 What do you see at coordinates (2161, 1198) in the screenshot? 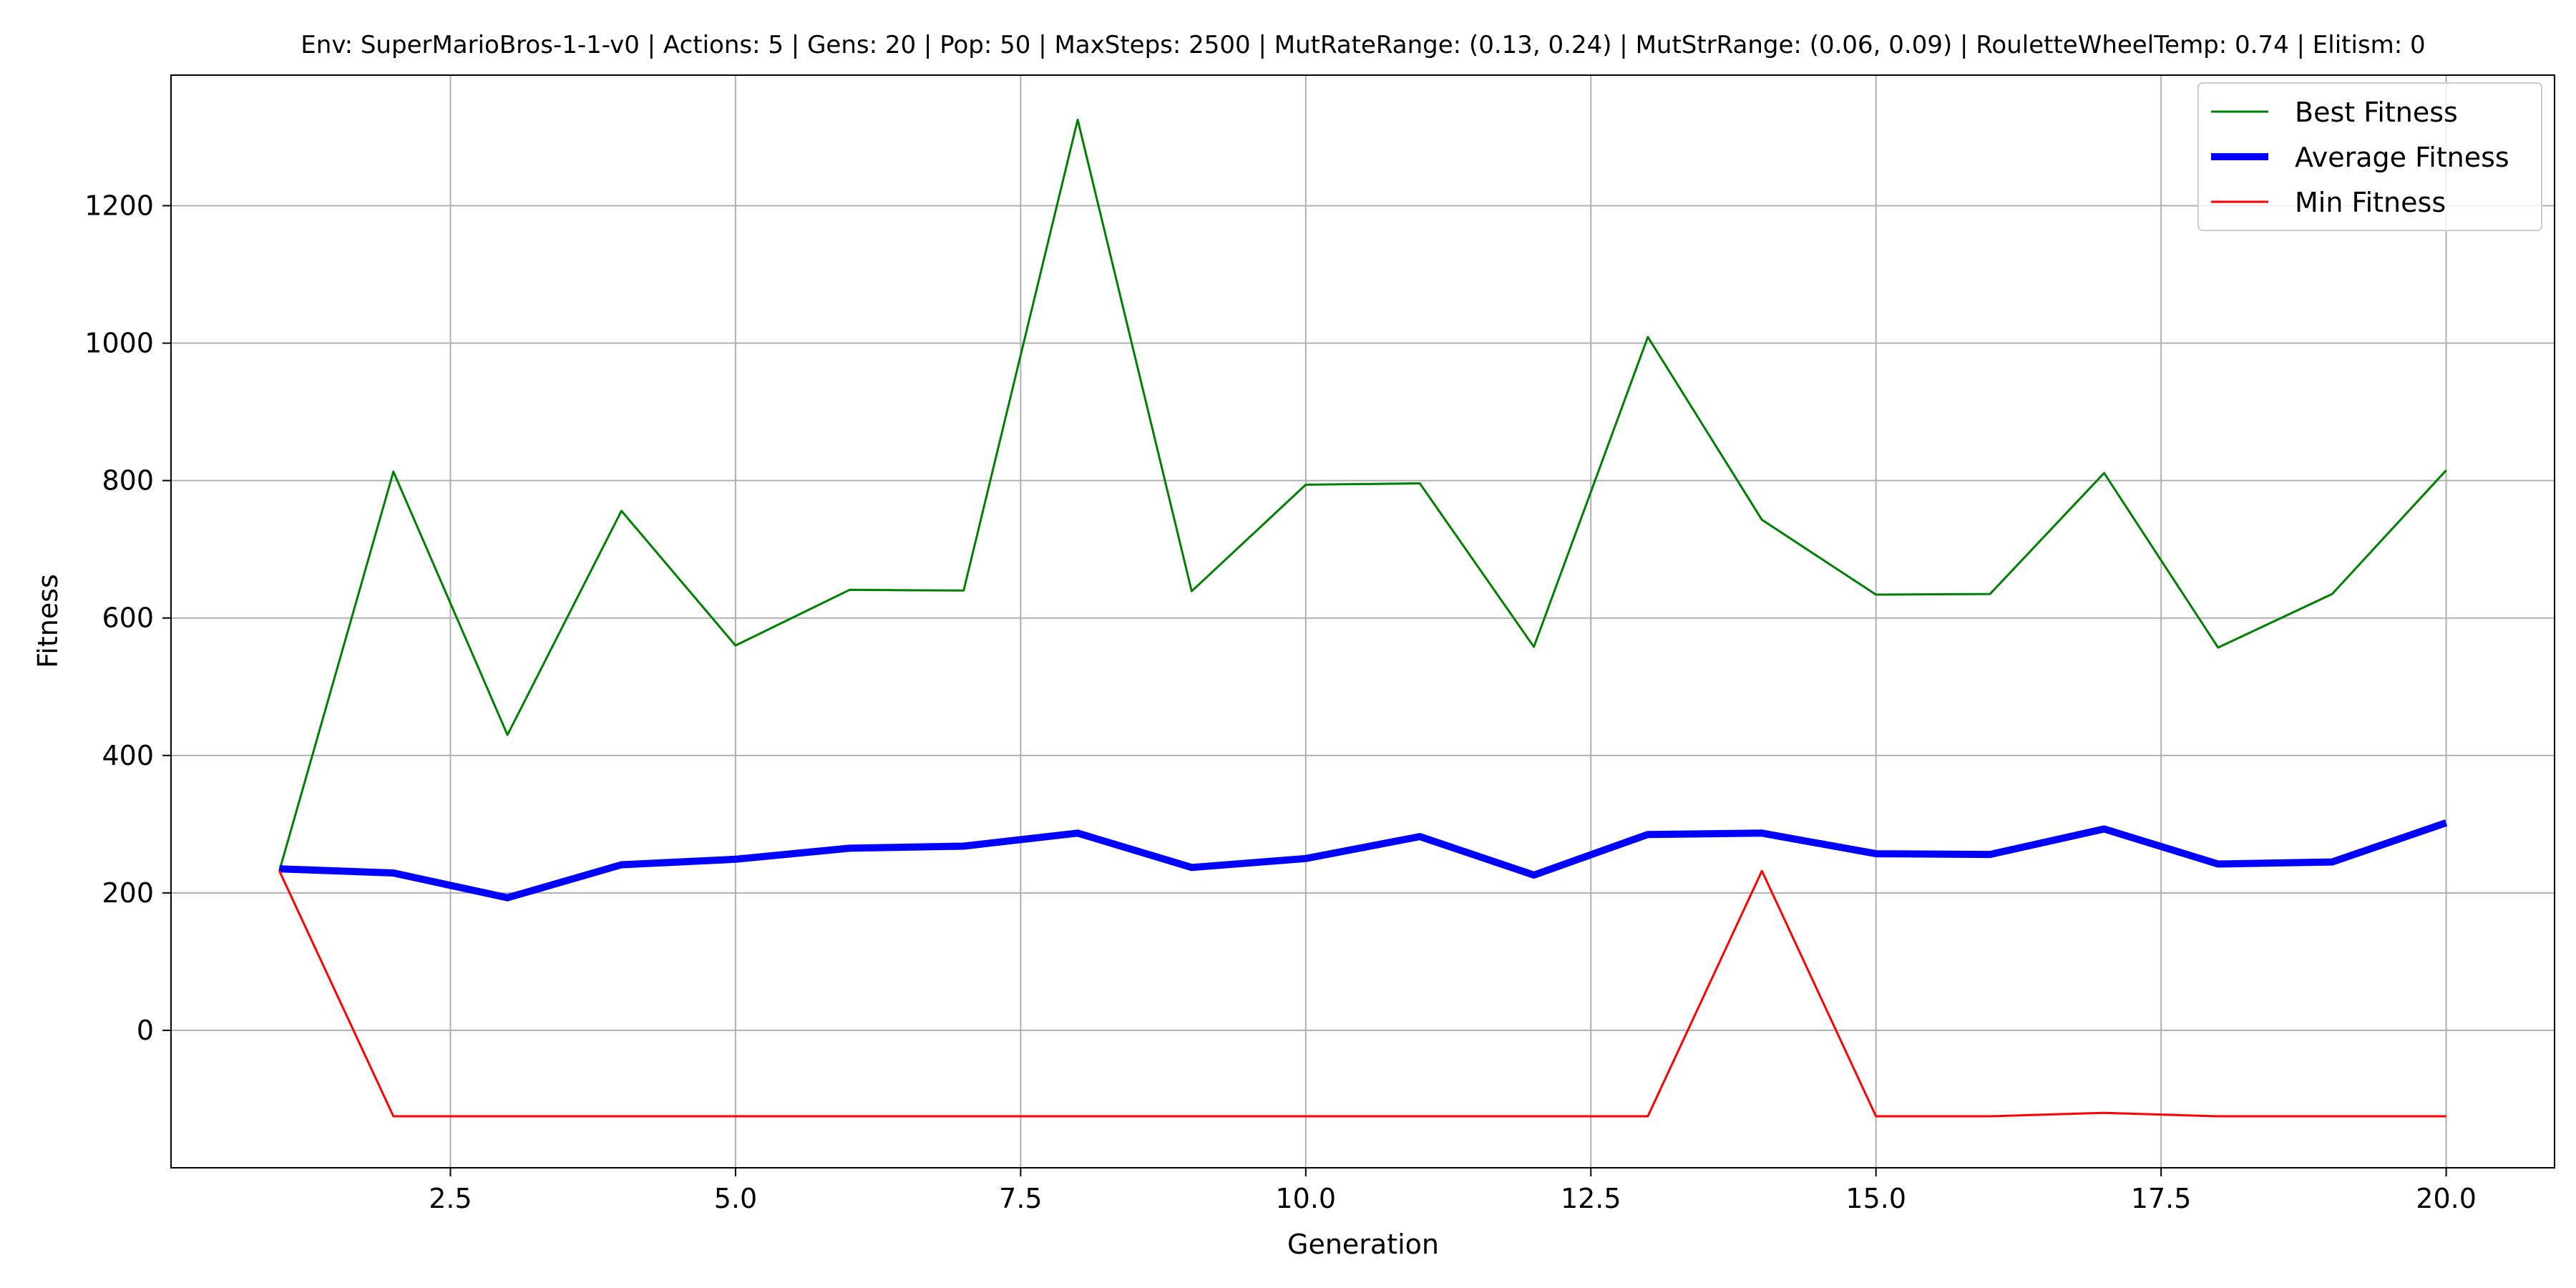
I see `x-tick-label: 17.5` at bounding box center [2161, 1198].